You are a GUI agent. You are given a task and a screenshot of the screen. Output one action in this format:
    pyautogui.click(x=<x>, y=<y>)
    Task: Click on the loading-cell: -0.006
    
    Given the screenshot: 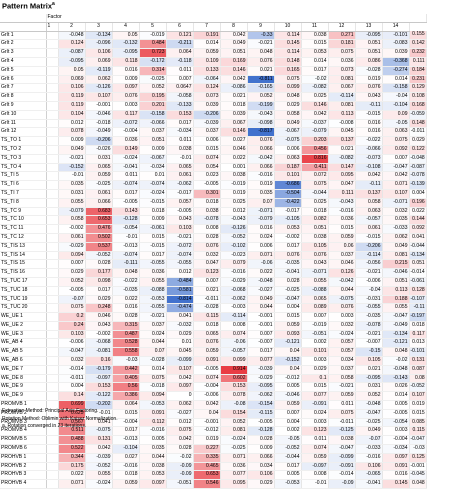 What is the action you would take?
    pyautogui.click(x=369, y=282)
    